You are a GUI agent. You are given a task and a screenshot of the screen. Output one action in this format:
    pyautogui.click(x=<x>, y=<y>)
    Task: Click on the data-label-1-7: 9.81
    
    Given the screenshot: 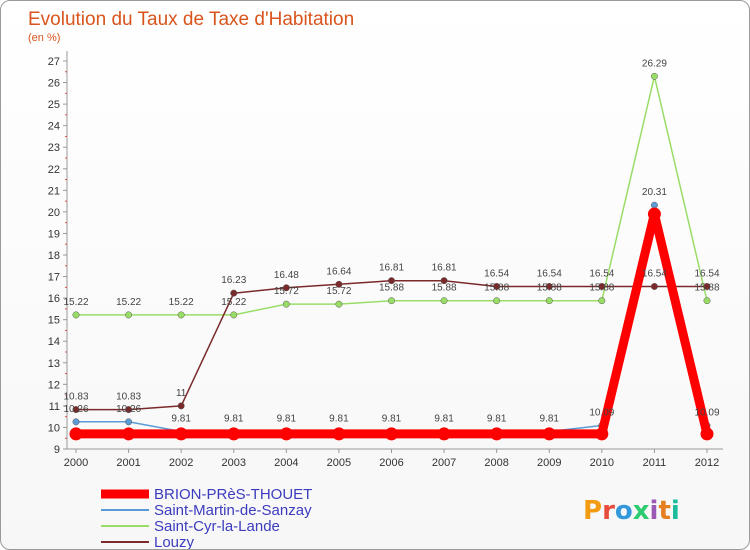 What is the action you would take?
    pyautogui.click(x=444, y=419)
    